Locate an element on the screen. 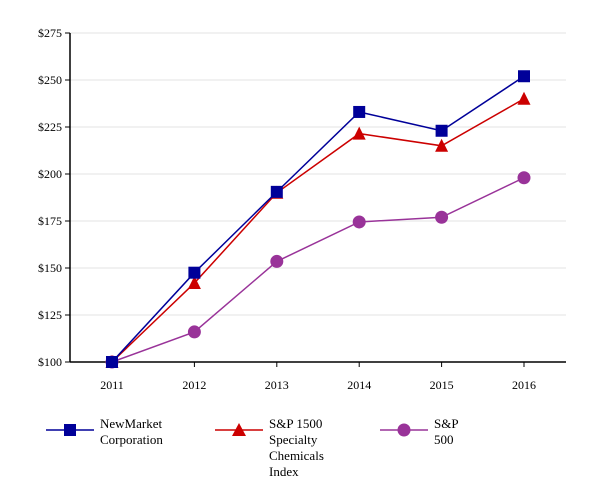 The image size is (598, 480). circle-marker-icon is located at coordinates (404, 430).